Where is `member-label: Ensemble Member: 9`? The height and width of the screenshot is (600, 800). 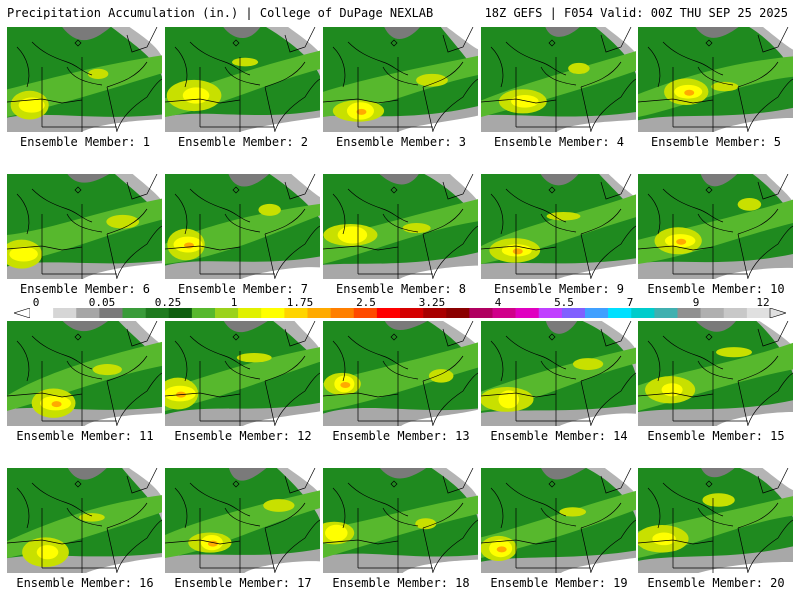 member-label: Ensemble Member: 9 is located at coordinates (559, 289).